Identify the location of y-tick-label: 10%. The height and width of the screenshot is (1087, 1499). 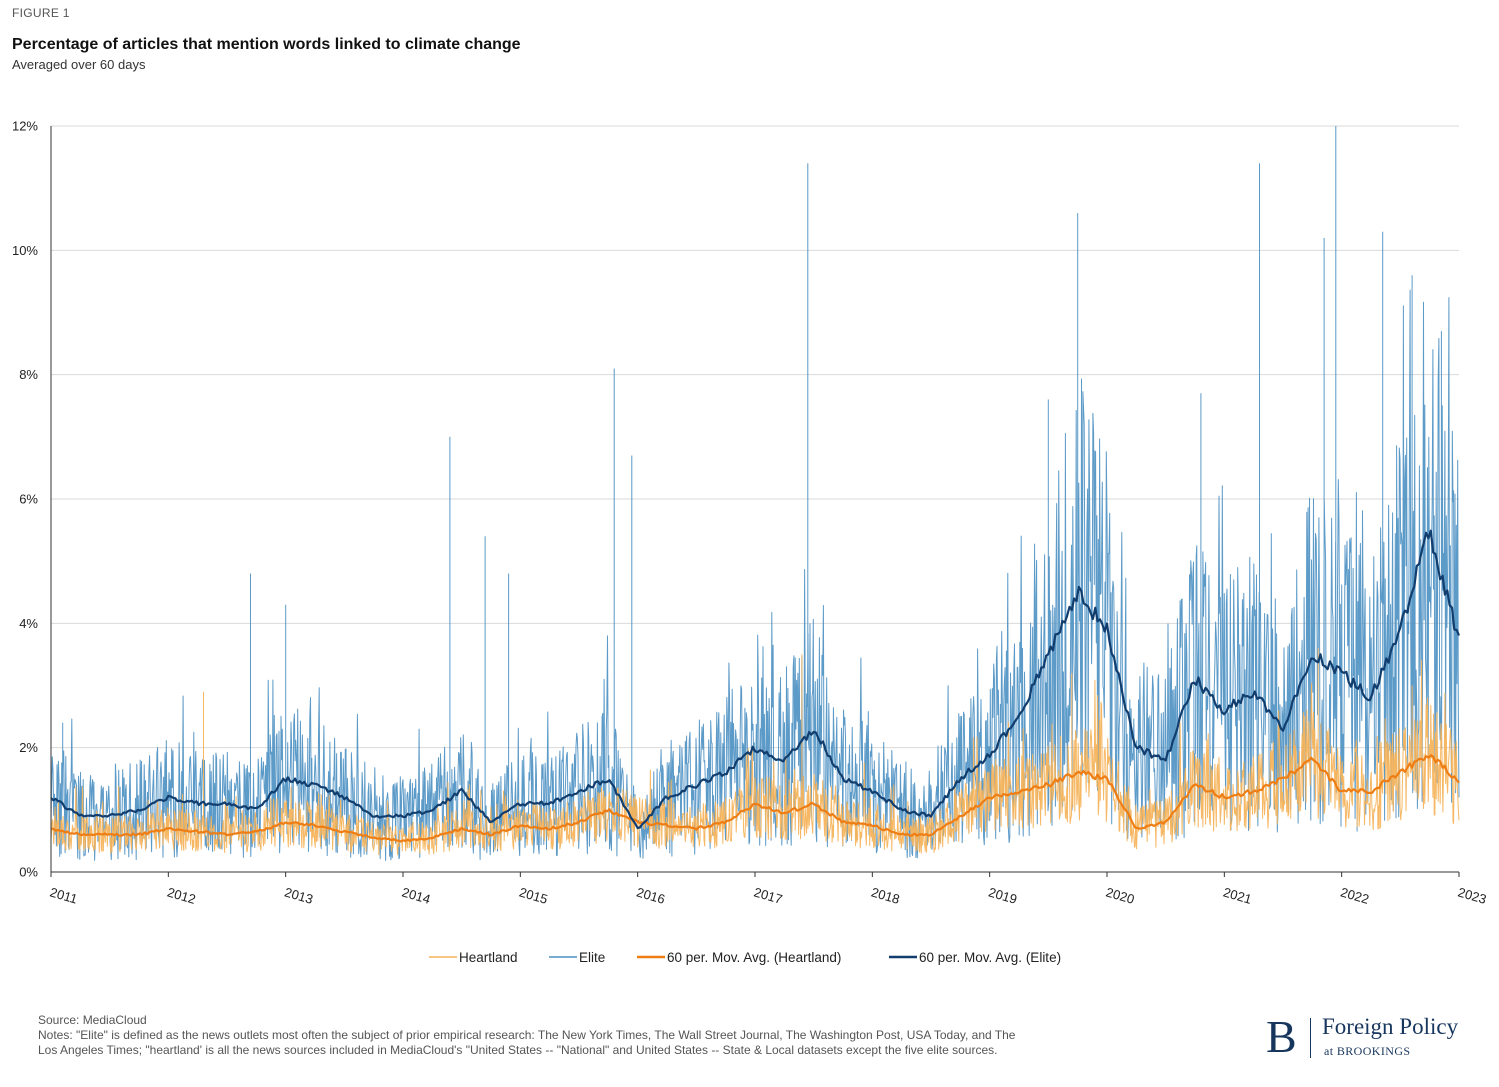
(25, 250).